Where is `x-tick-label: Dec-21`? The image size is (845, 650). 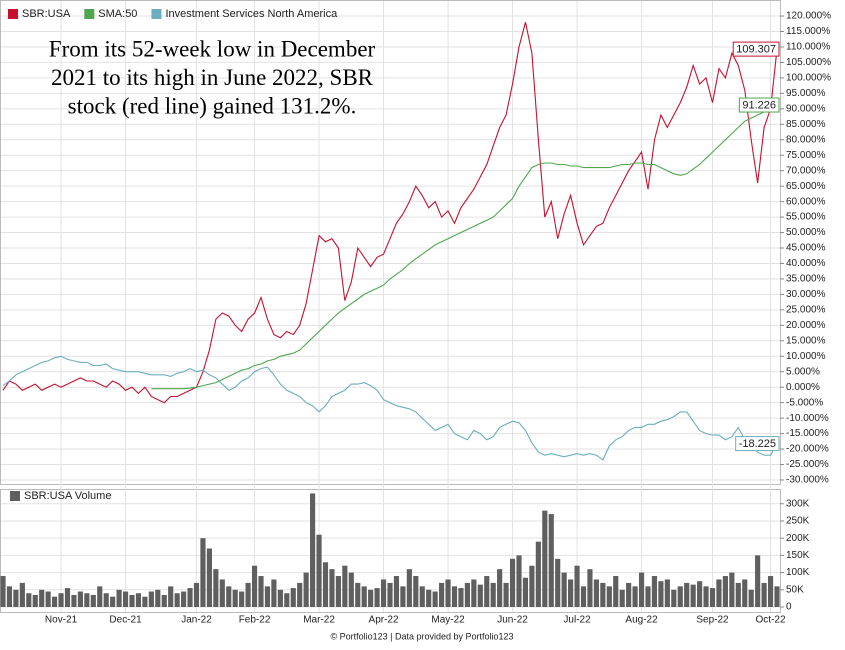 x-tick-label: Dec-21 is located at coordinates (125, 620).